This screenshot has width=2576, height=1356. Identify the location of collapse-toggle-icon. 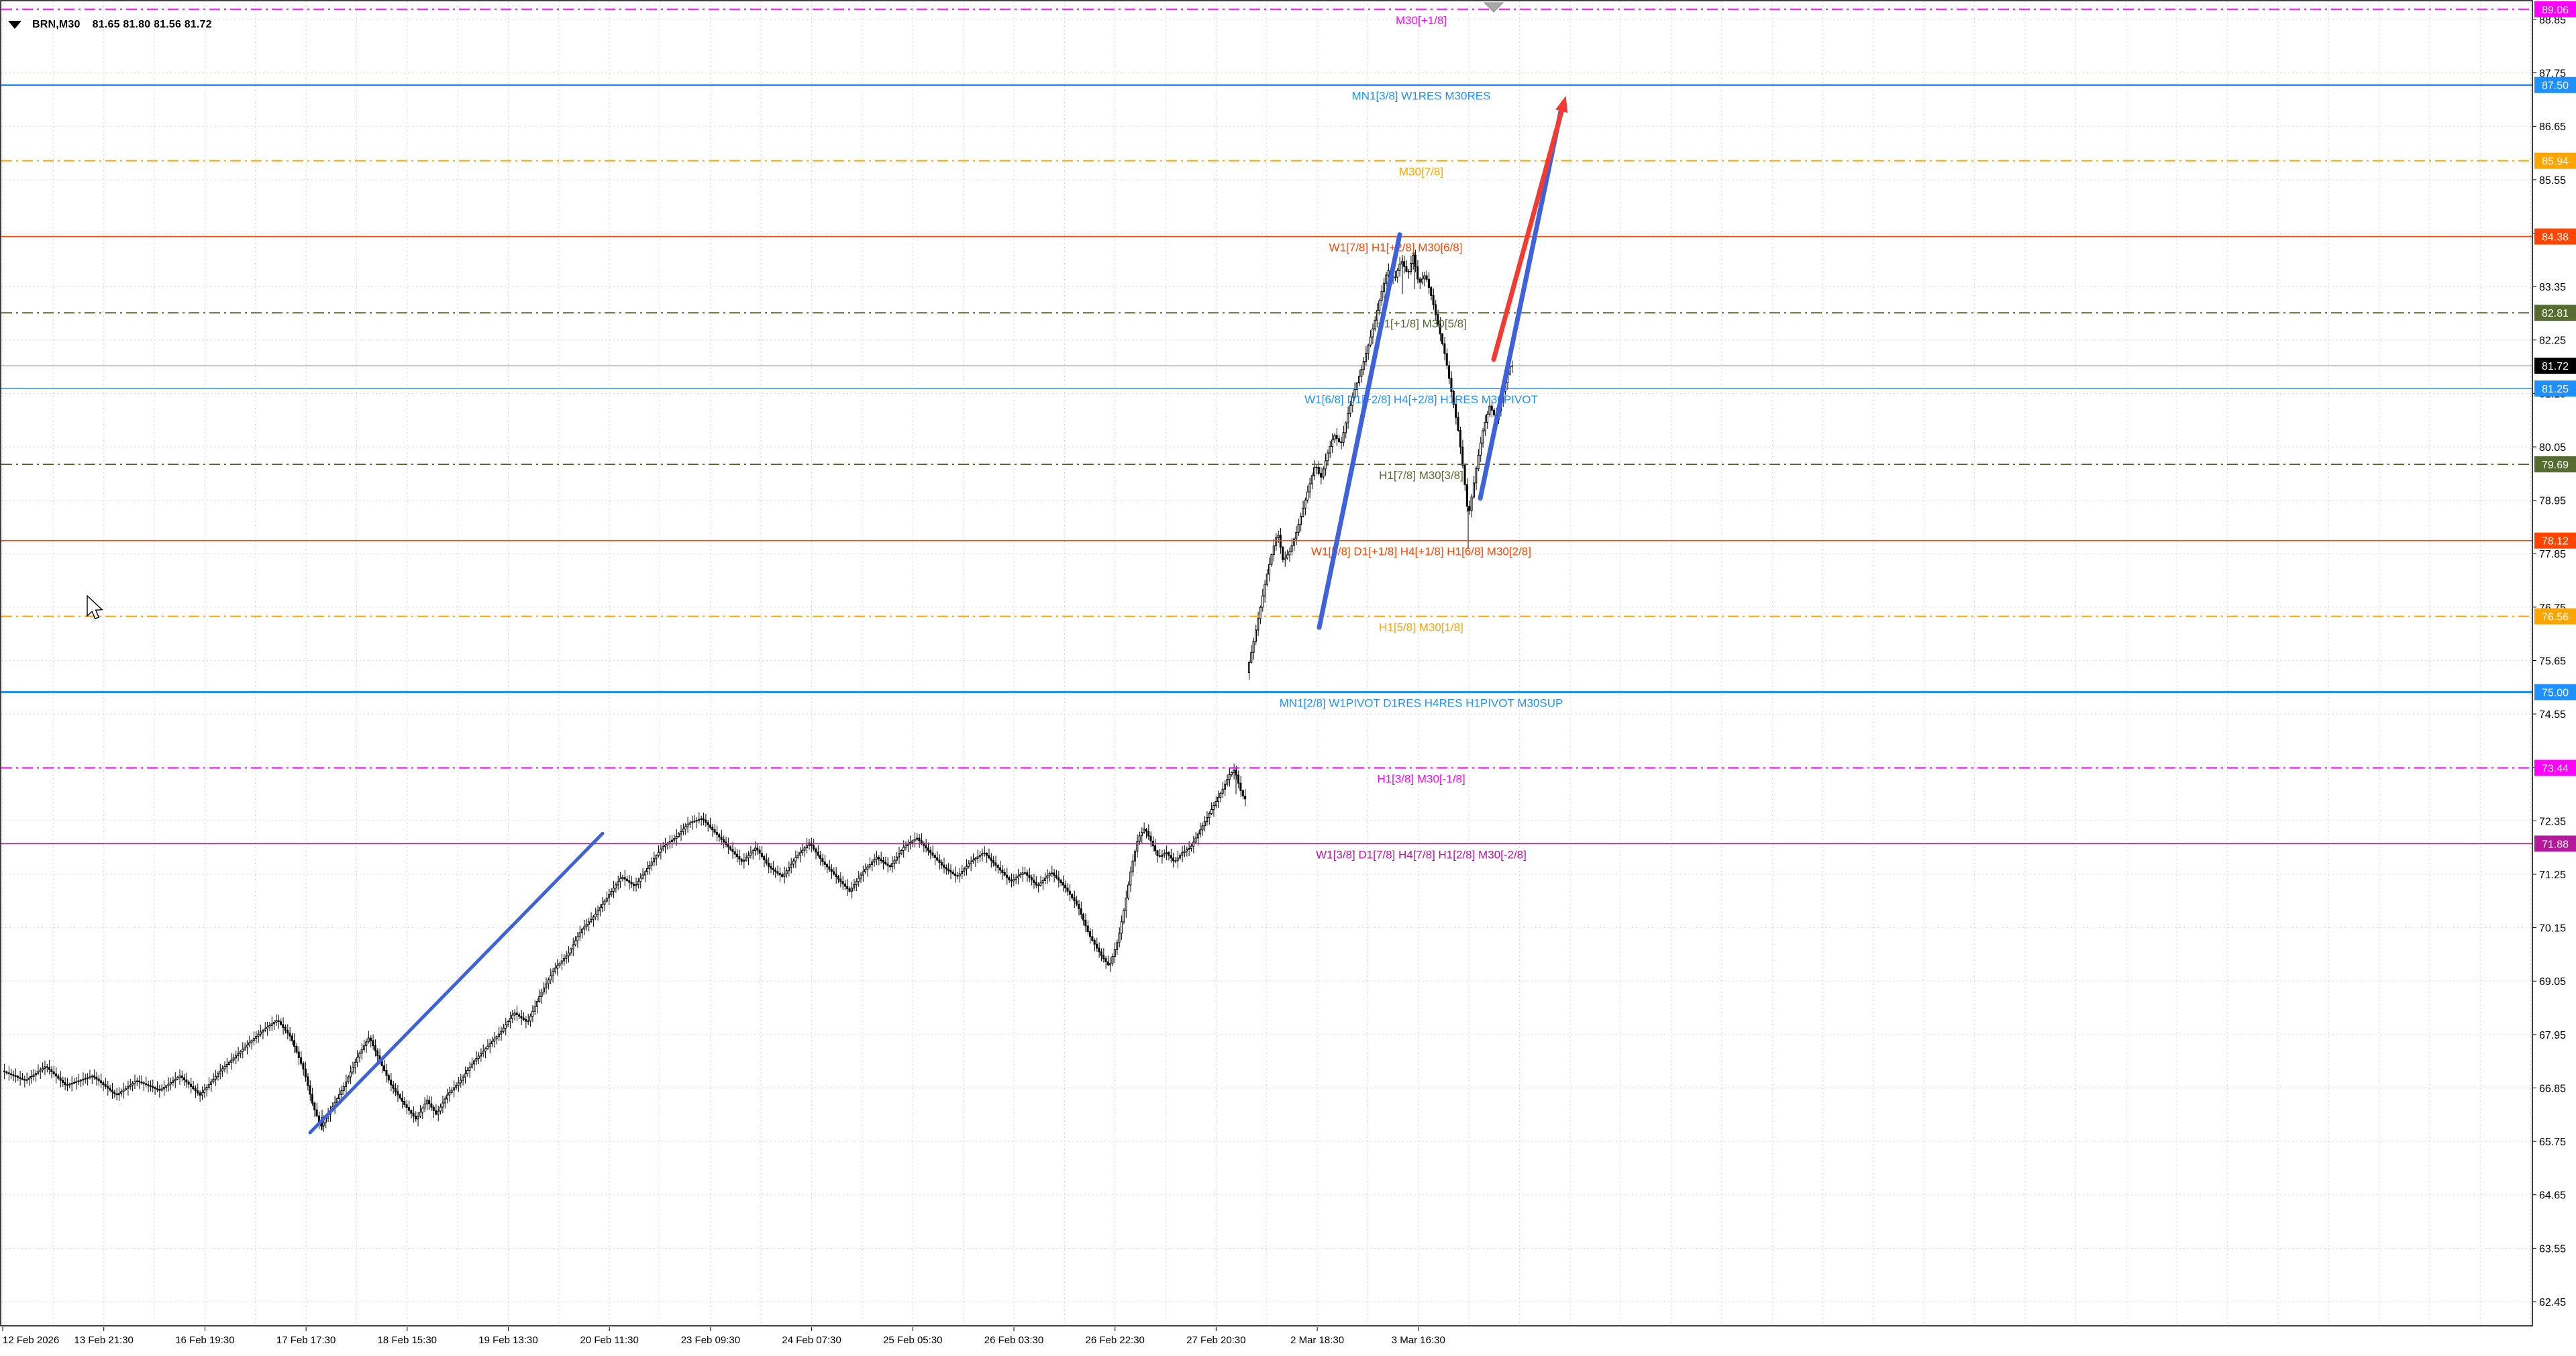
(14, 25).